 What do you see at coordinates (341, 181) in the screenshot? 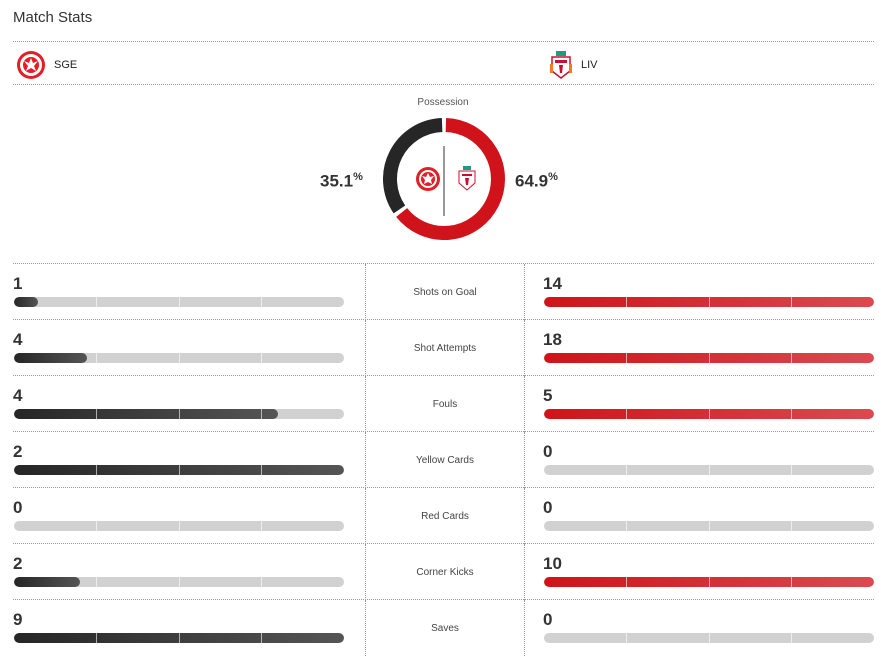
I see `home-possession: 35.1%` at bounding box center [341, 181].